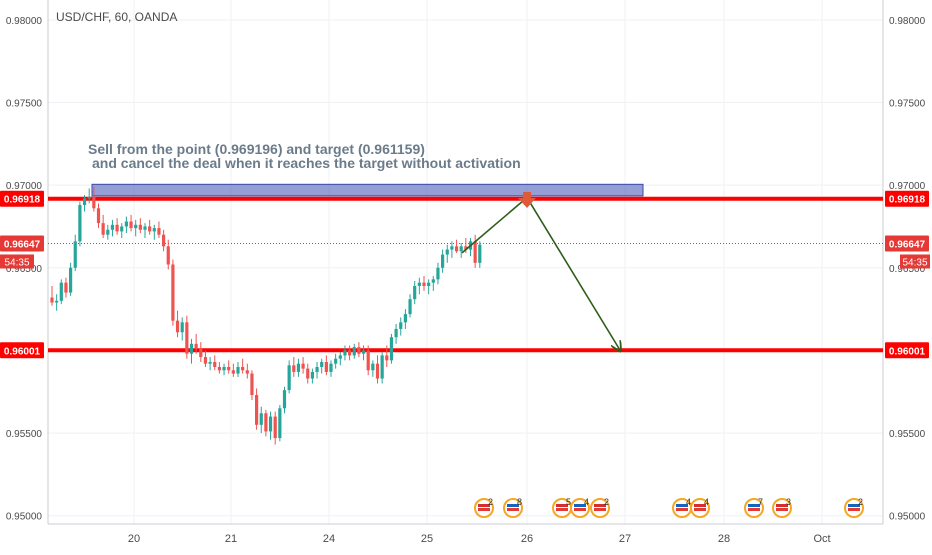 The image size is (932, 555). Describe the element at coordinates (625, 539) in the screenshot. I see `x-tick-label: 27` at that location.